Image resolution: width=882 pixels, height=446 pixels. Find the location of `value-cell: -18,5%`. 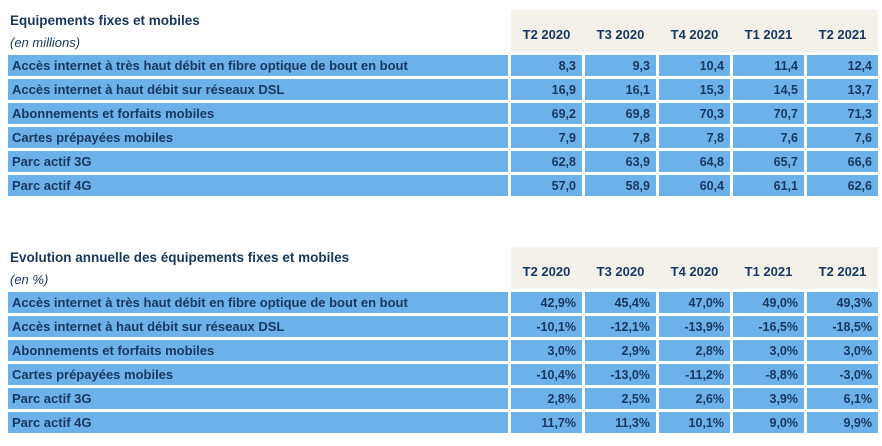

value-cell: -18,5% is located at coordinates (842, 326).